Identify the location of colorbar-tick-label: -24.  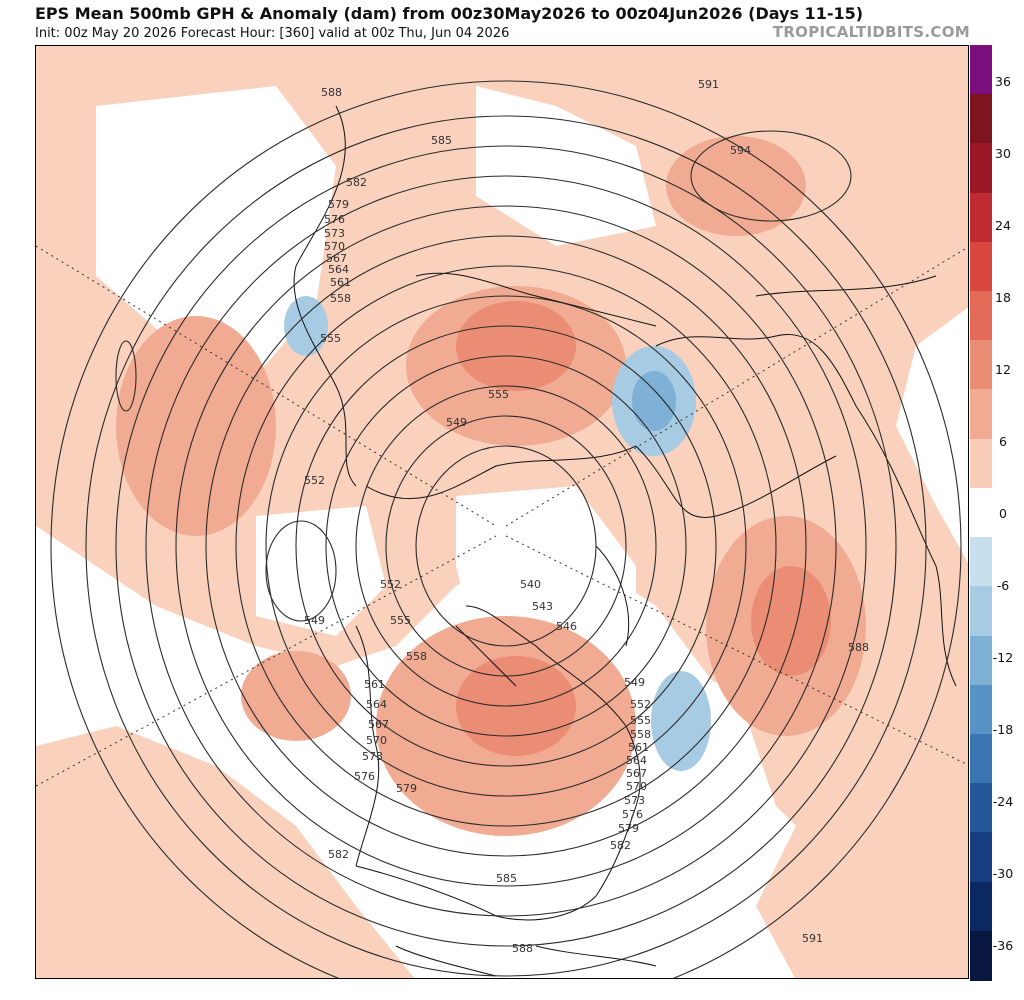
(1003, 801).